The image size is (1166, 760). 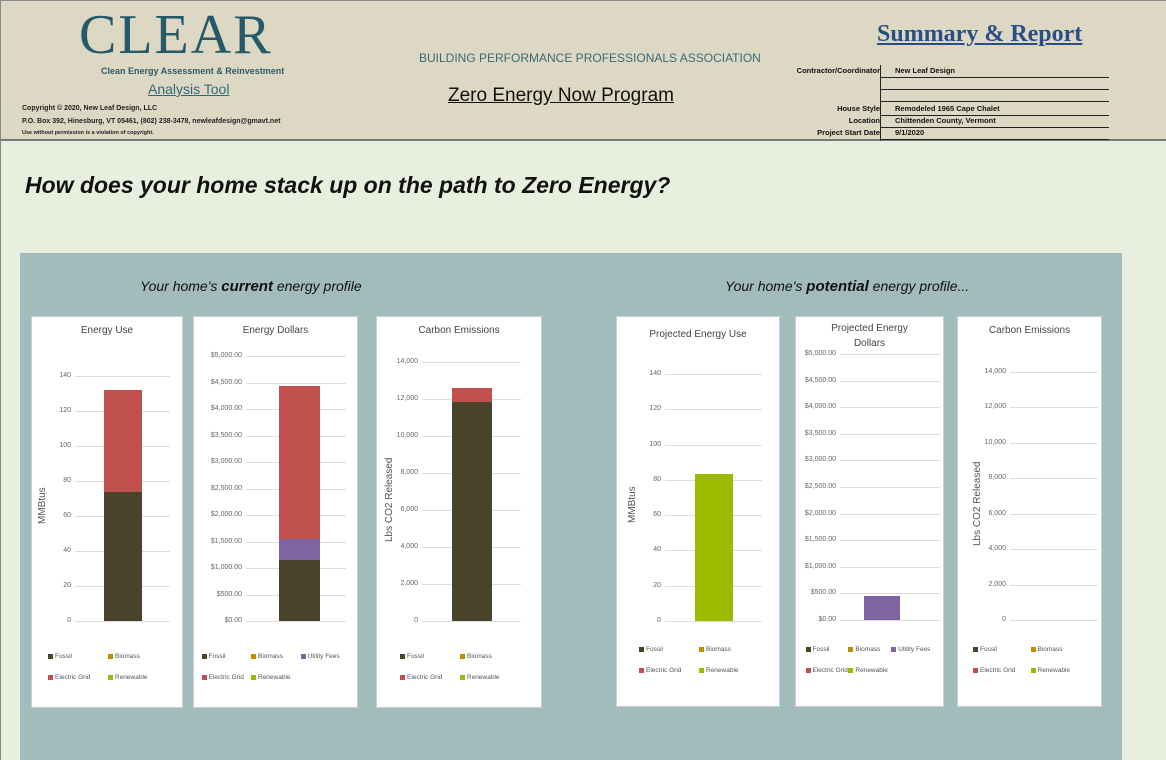 What do you see at coordinates (880, 103) in the screenshot?
I see `info-divider` at bounding box center [880, 103].